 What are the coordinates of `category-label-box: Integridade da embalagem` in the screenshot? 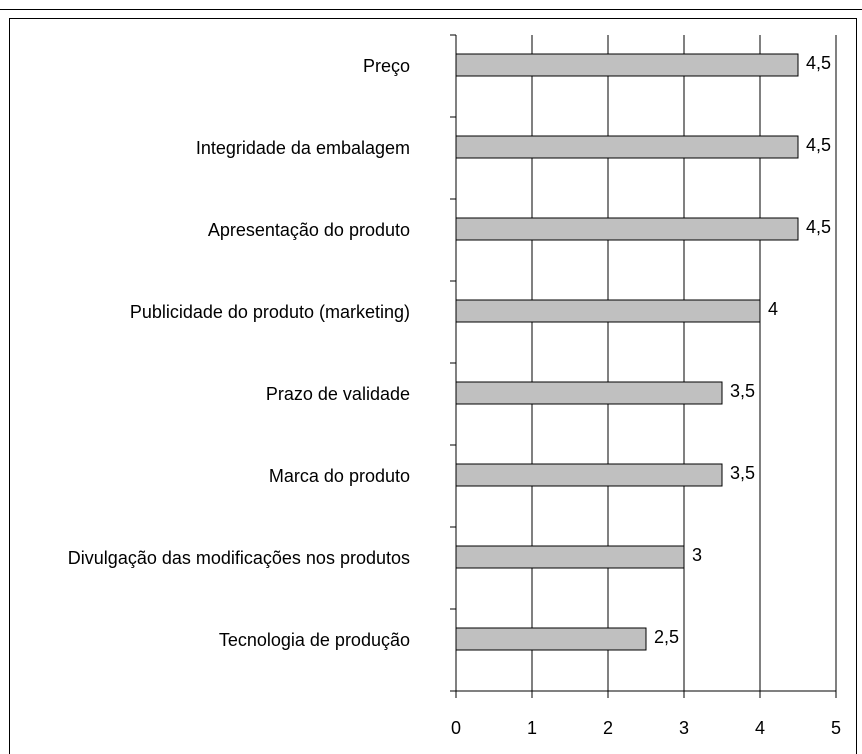 It's located at (210, 148).